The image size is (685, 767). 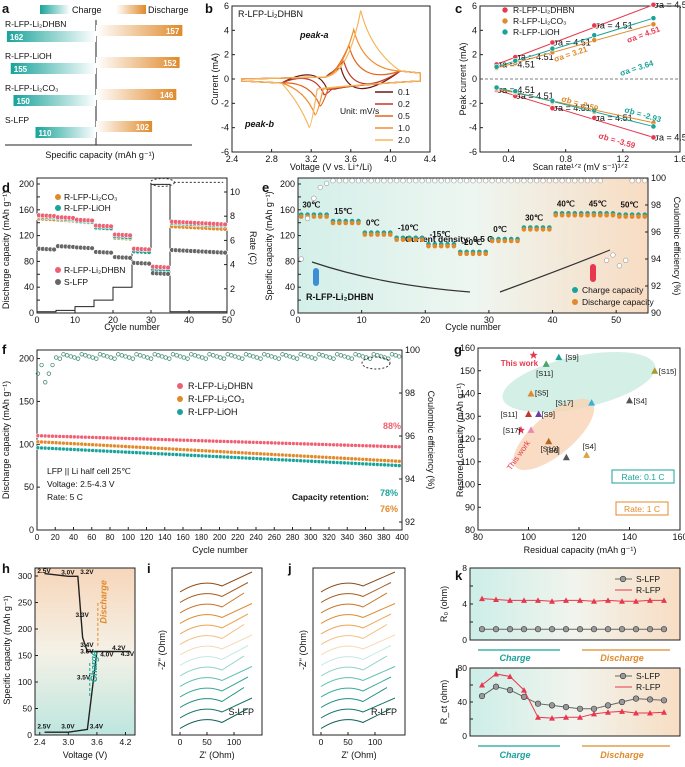 I want to click on panel-h-xtick-label: 2.4, so click(x=40, y=742).